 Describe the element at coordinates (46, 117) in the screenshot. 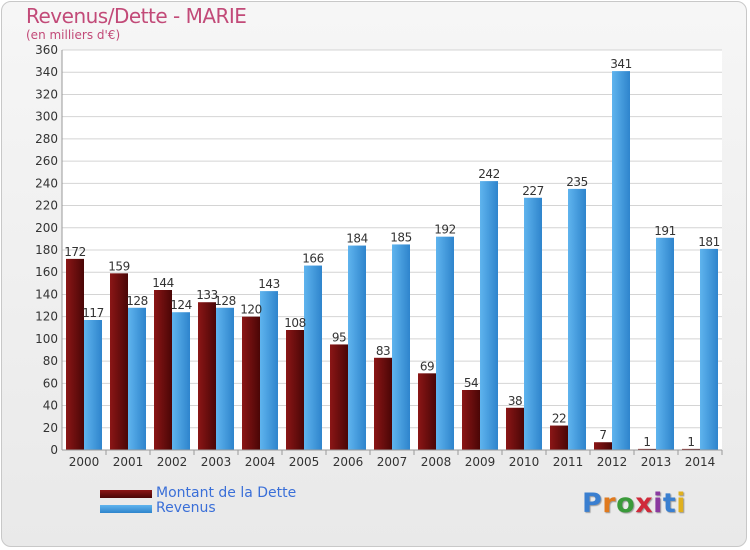

I see `y-tick-label-300: 300` at that location.